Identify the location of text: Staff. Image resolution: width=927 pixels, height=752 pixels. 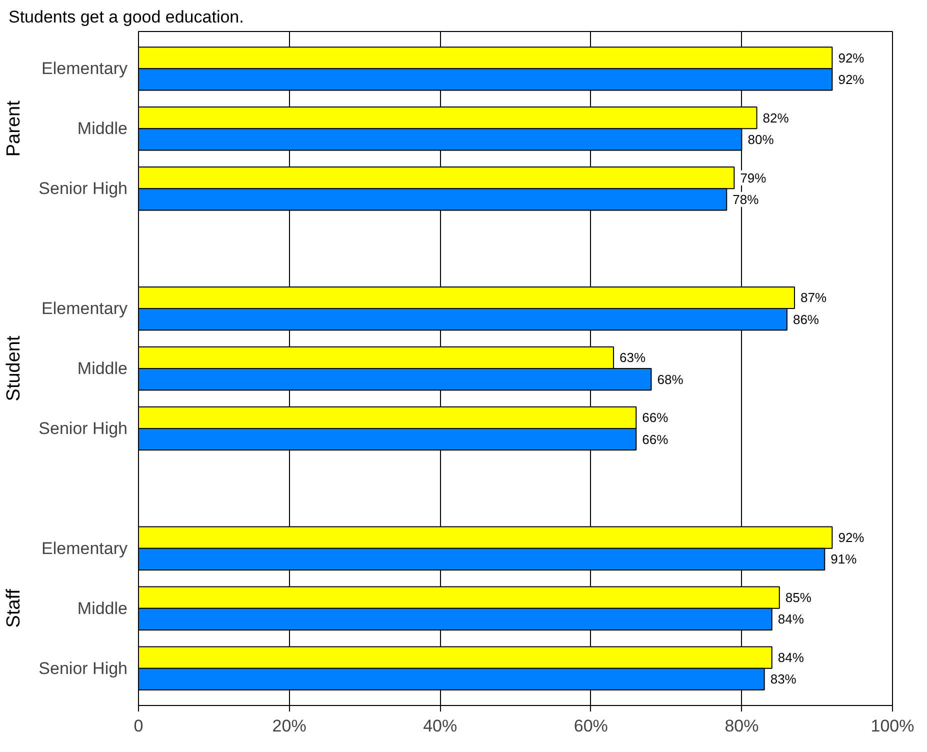
(14, 608).